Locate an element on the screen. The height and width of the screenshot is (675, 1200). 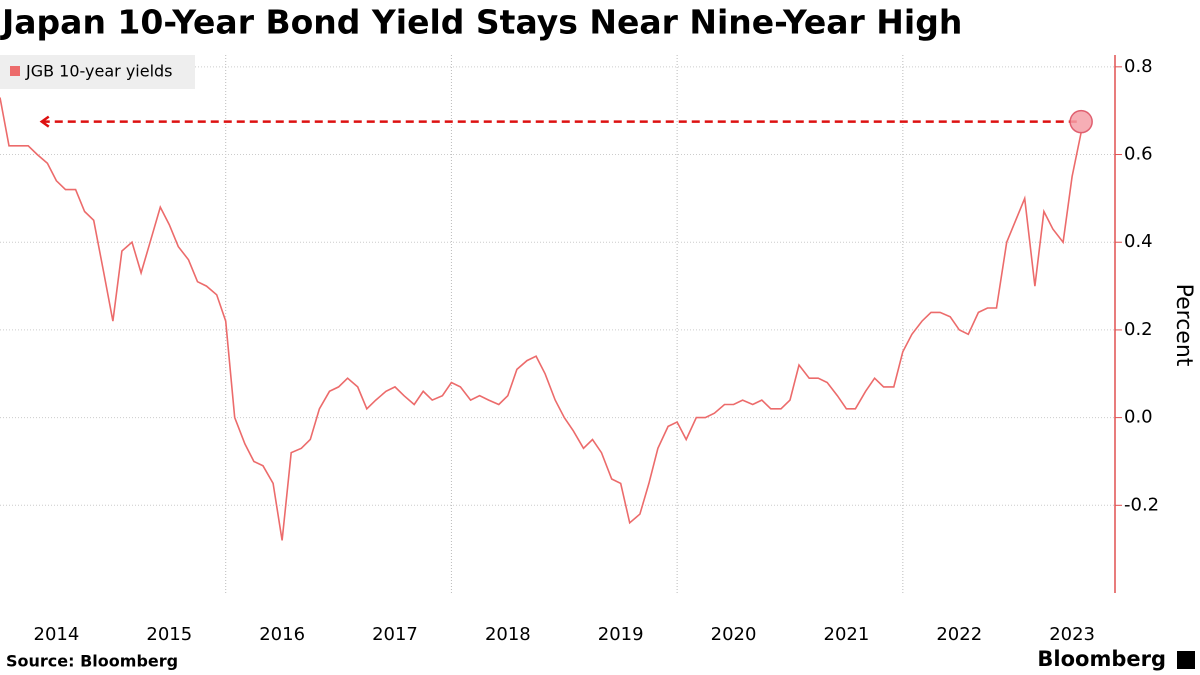
y-tick-label: -0.2 is located at coordinates (1141, 504).